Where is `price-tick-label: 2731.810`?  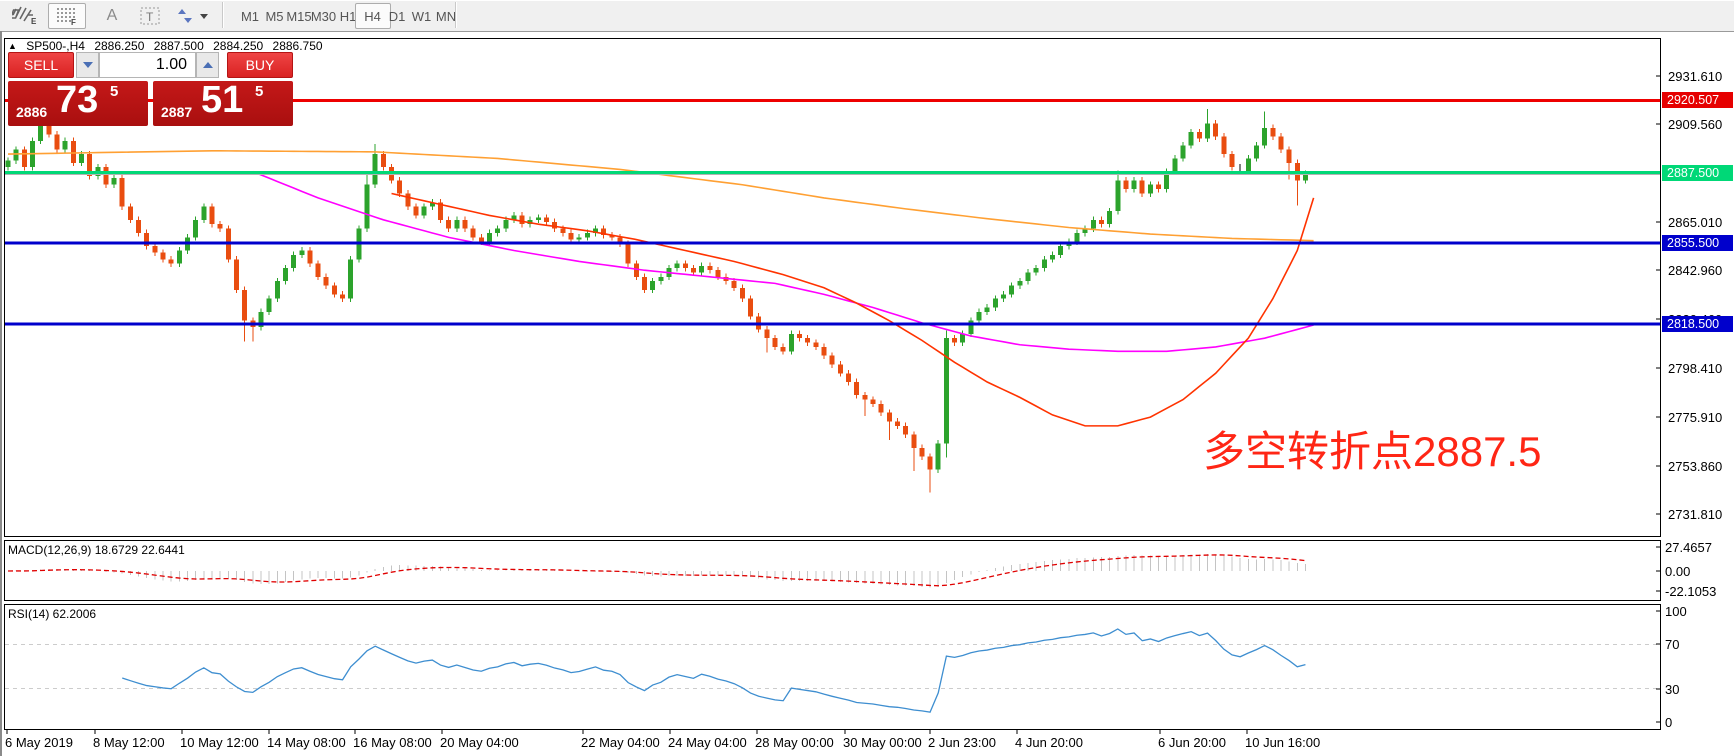 price-tick-label: 2731.810 is located at coordinates (1695, 514).